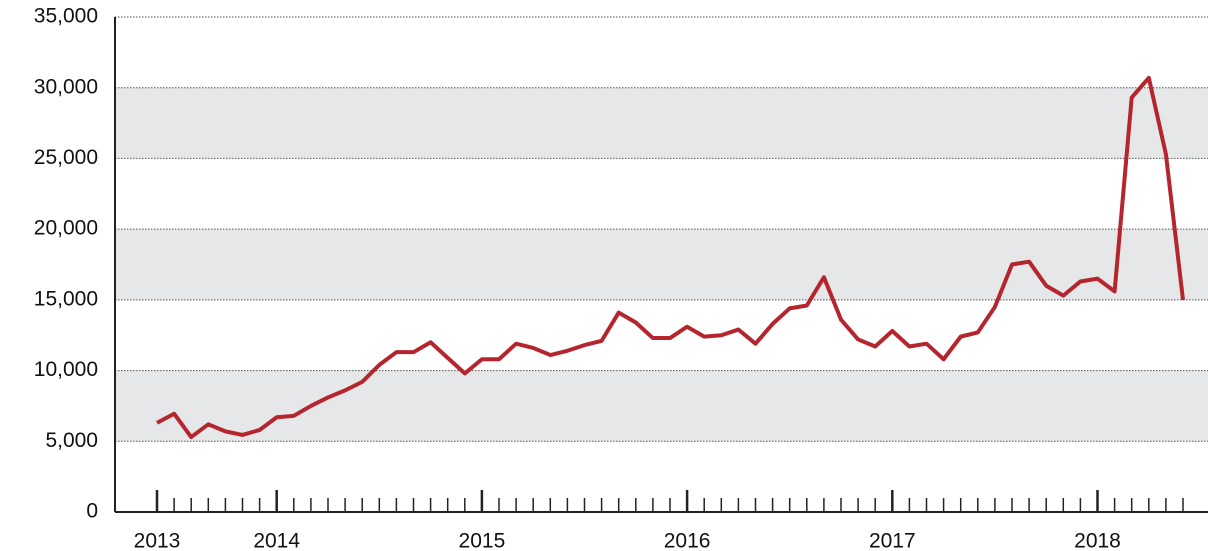 The height and width of the screenshot is (551, 1208). I want to click on x-tick-label: 2013, so click(157, 540).